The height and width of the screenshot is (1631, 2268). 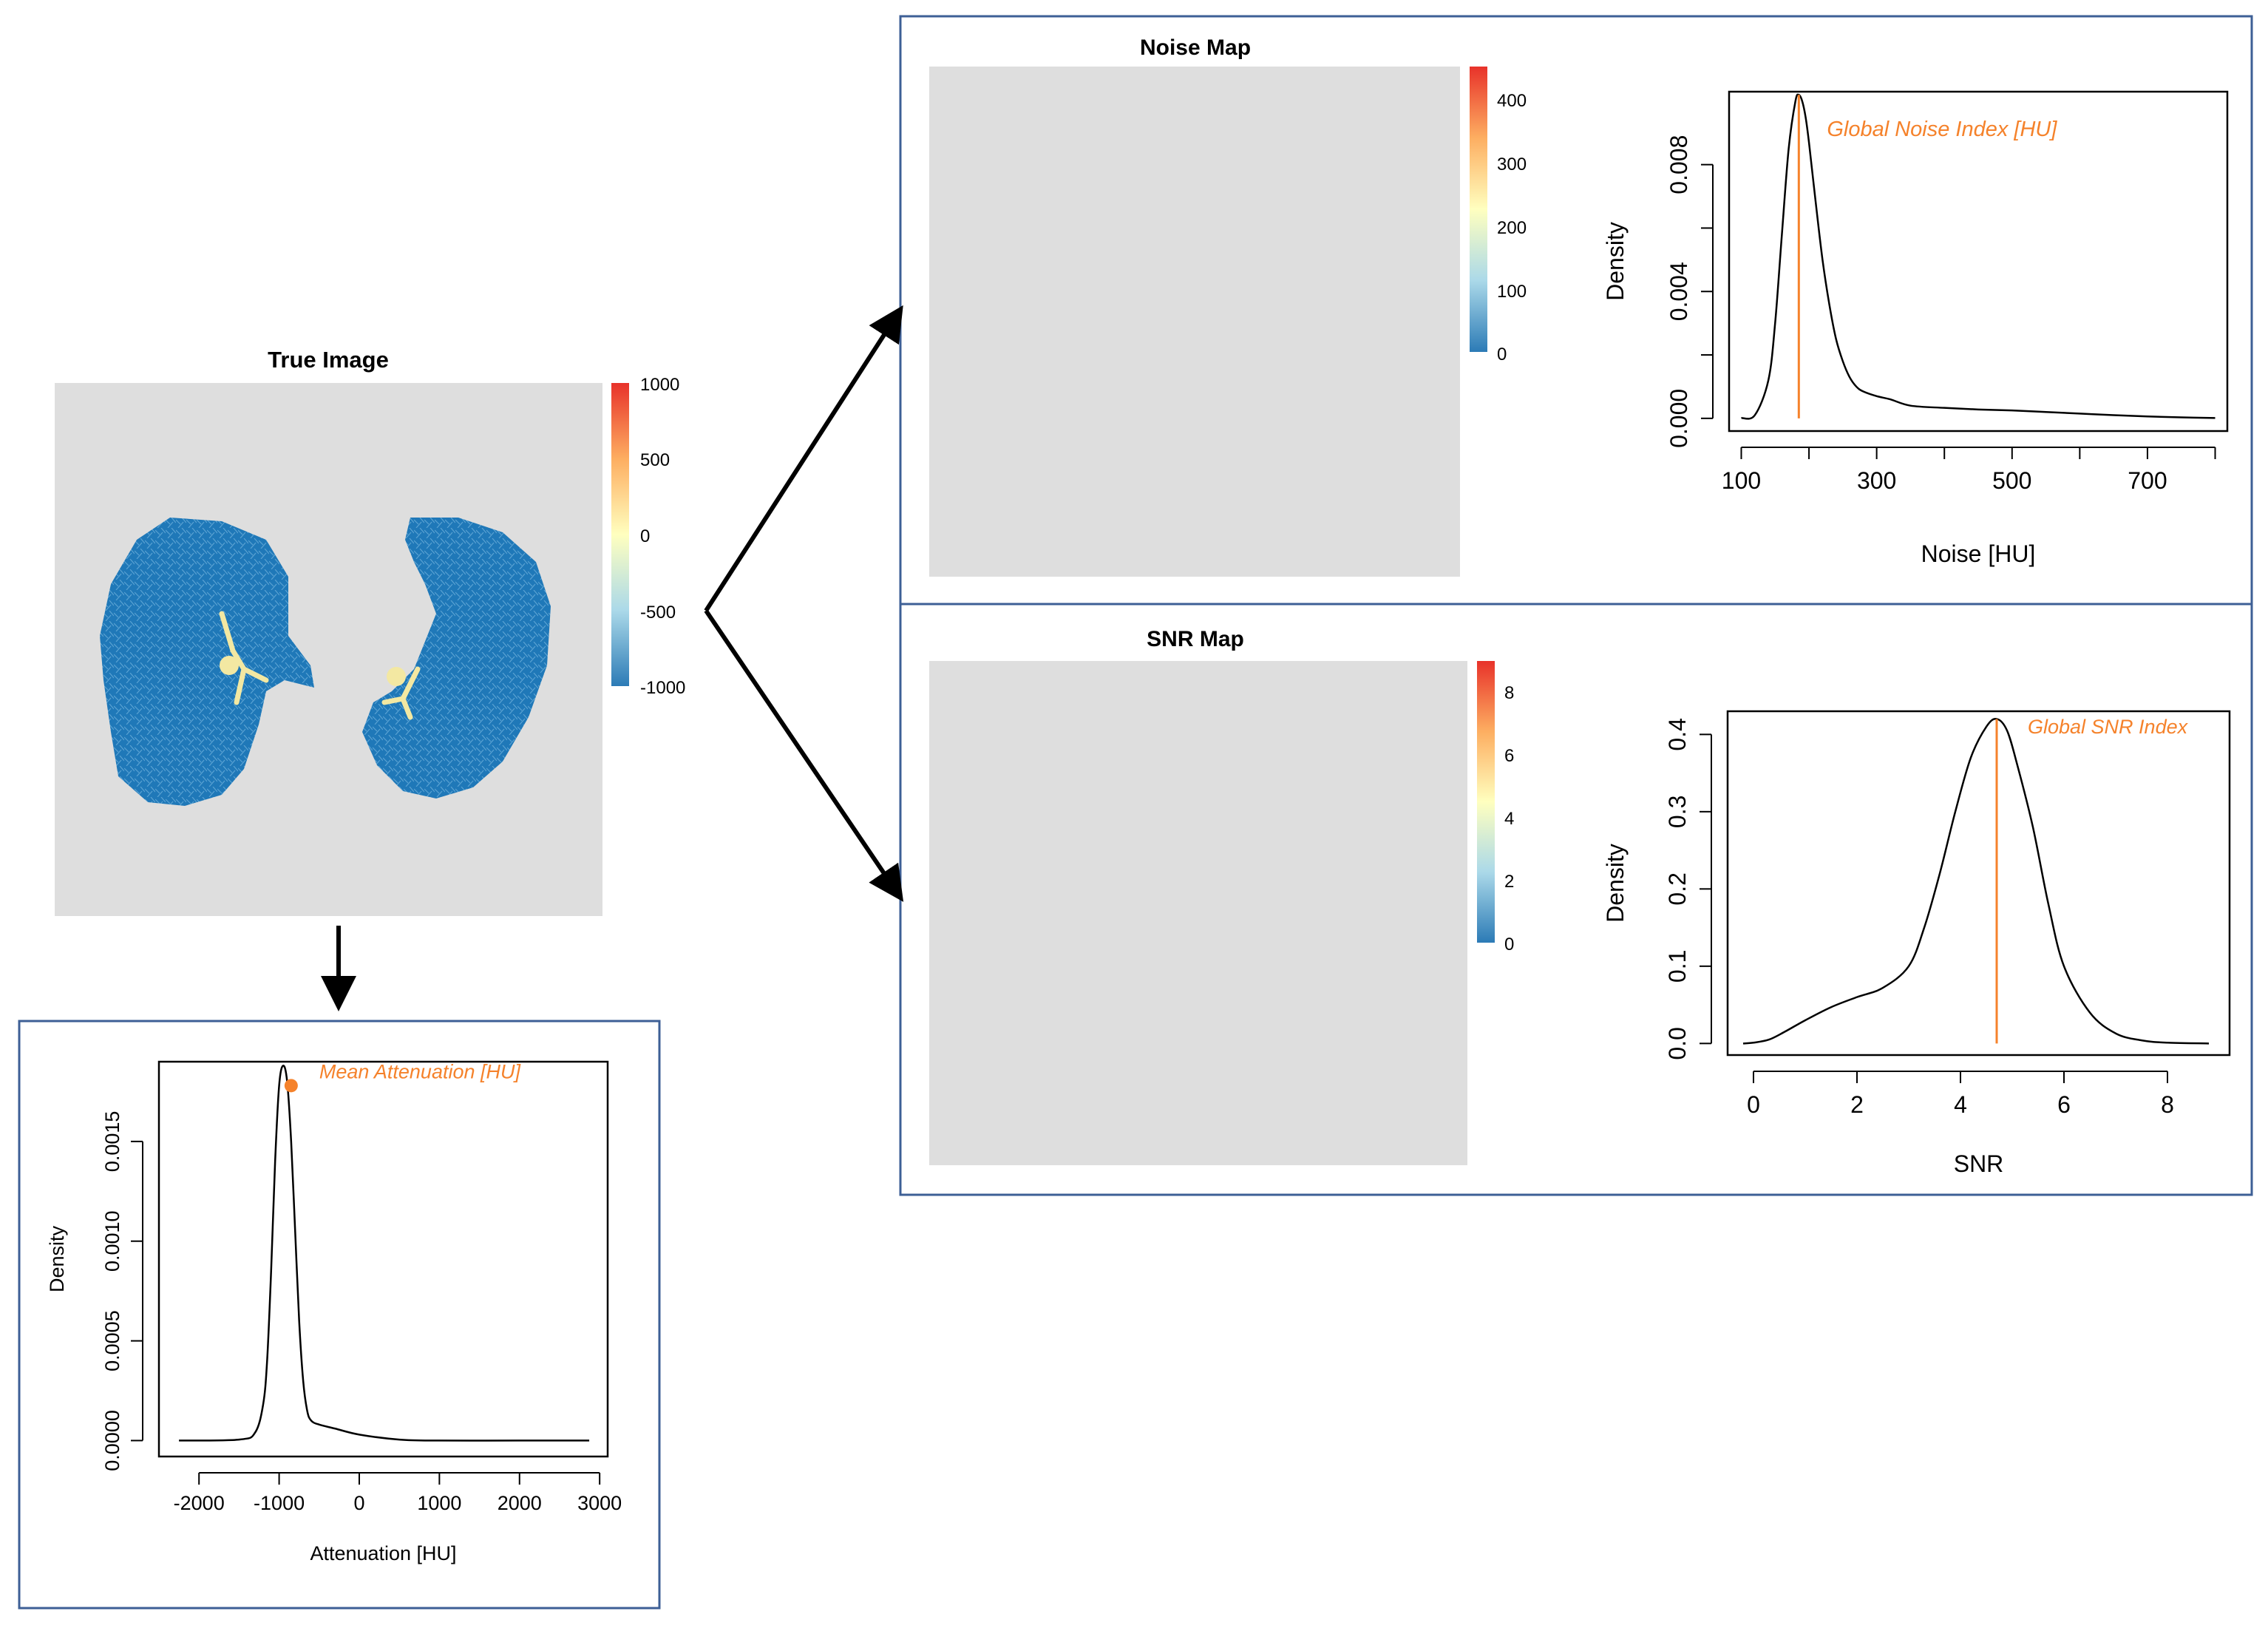 I want to click on noise-map-colorbar-ticks: 400 300 200 100 0, so click(x=1512, y=227).